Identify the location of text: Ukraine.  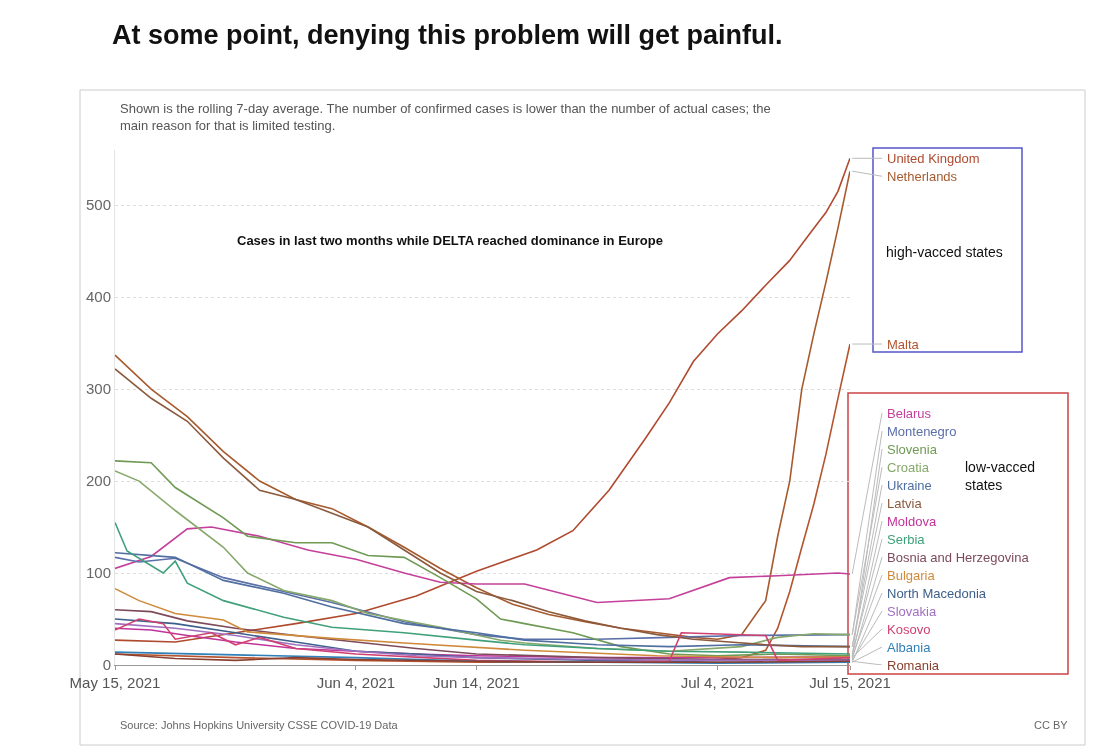
(909, 485).